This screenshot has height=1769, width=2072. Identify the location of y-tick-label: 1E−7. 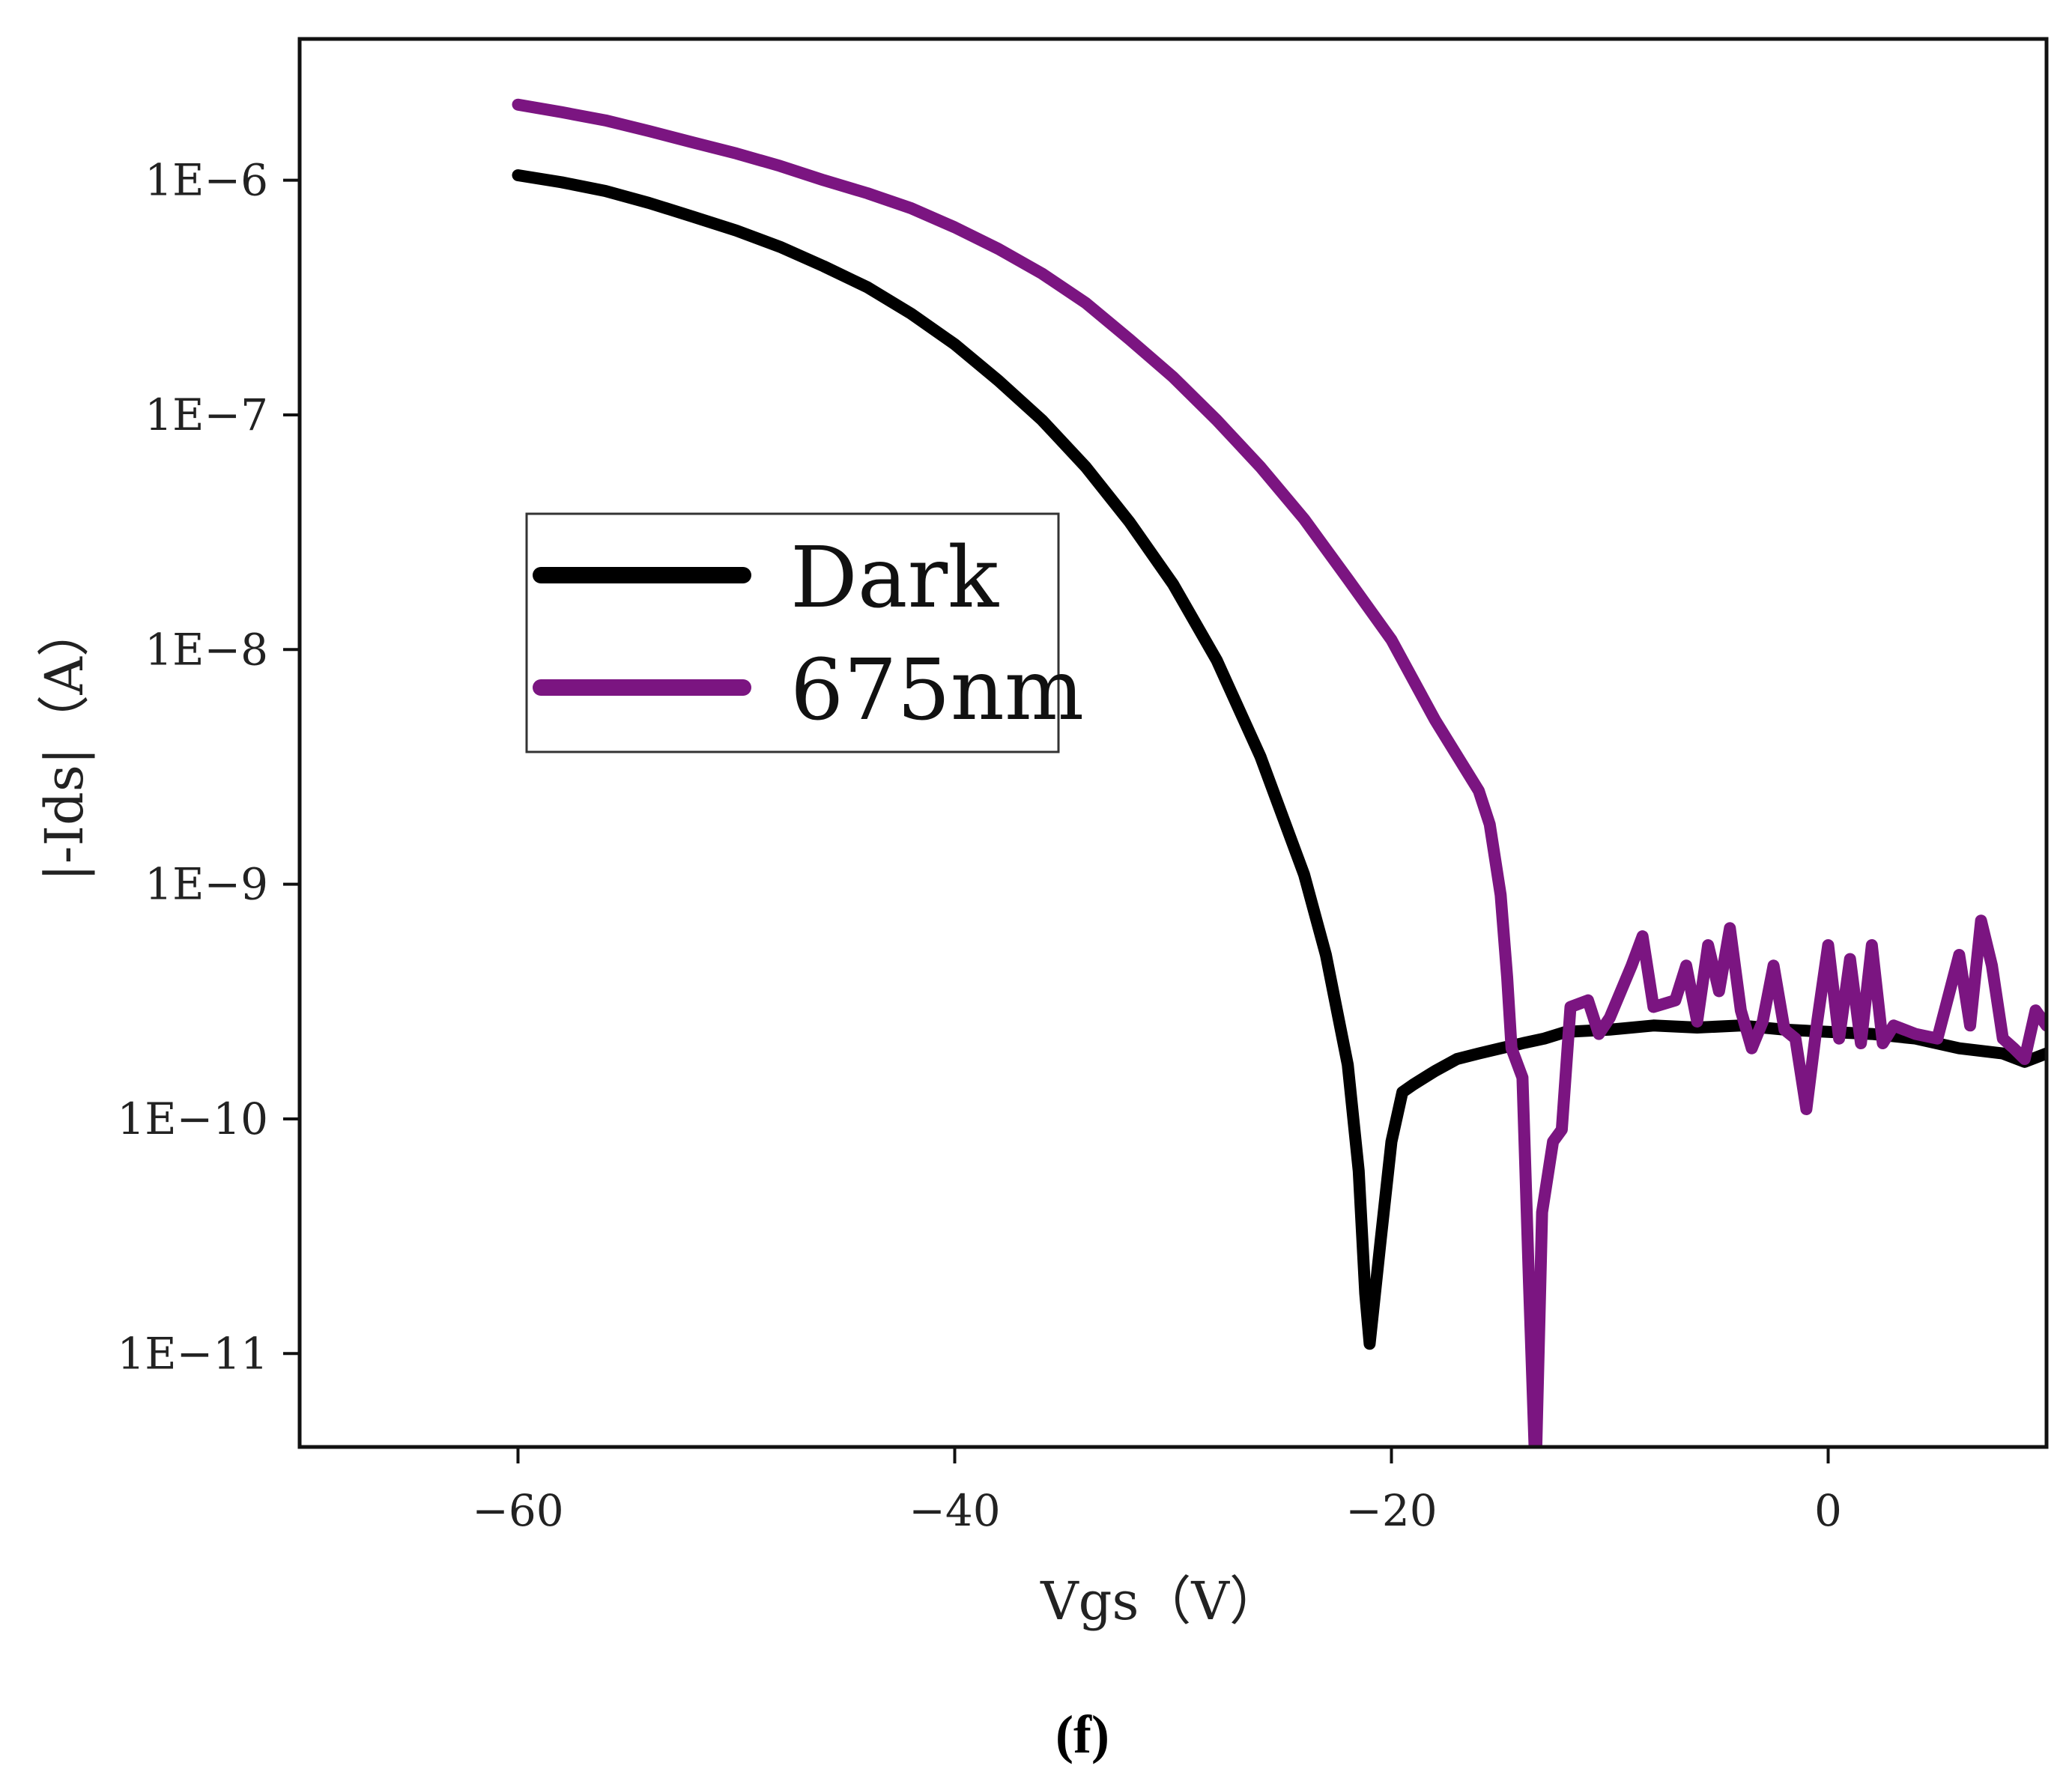
(207, 414).